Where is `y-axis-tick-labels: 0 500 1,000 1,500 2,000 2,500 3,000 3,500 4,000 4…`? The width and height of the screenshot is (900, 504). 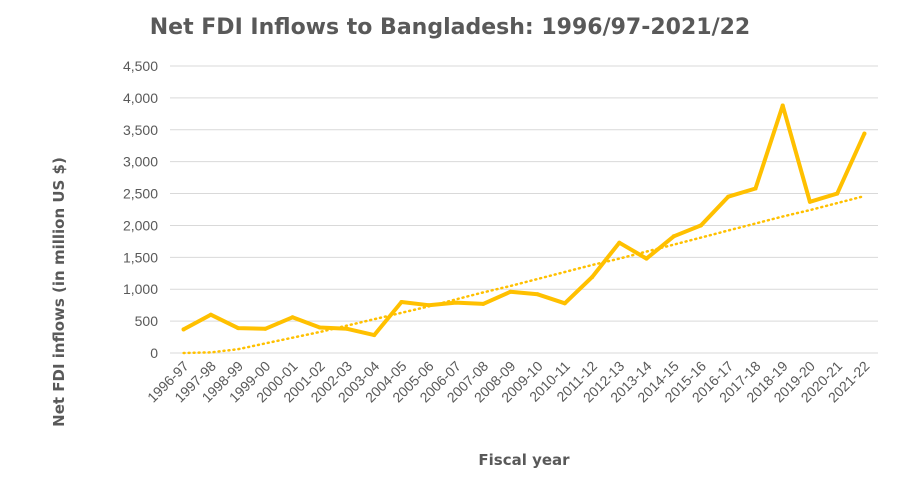
y-axis-tick-labels: 0 500 1,000 1,500 2,000 2,500 3,000 3,500 4,000 4… is located at coordinates (140, 209).